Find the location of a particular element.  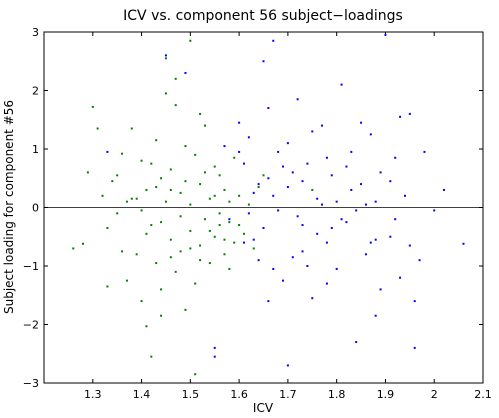

x-tick-label: 1.4 is located at coordinates (142, 394).